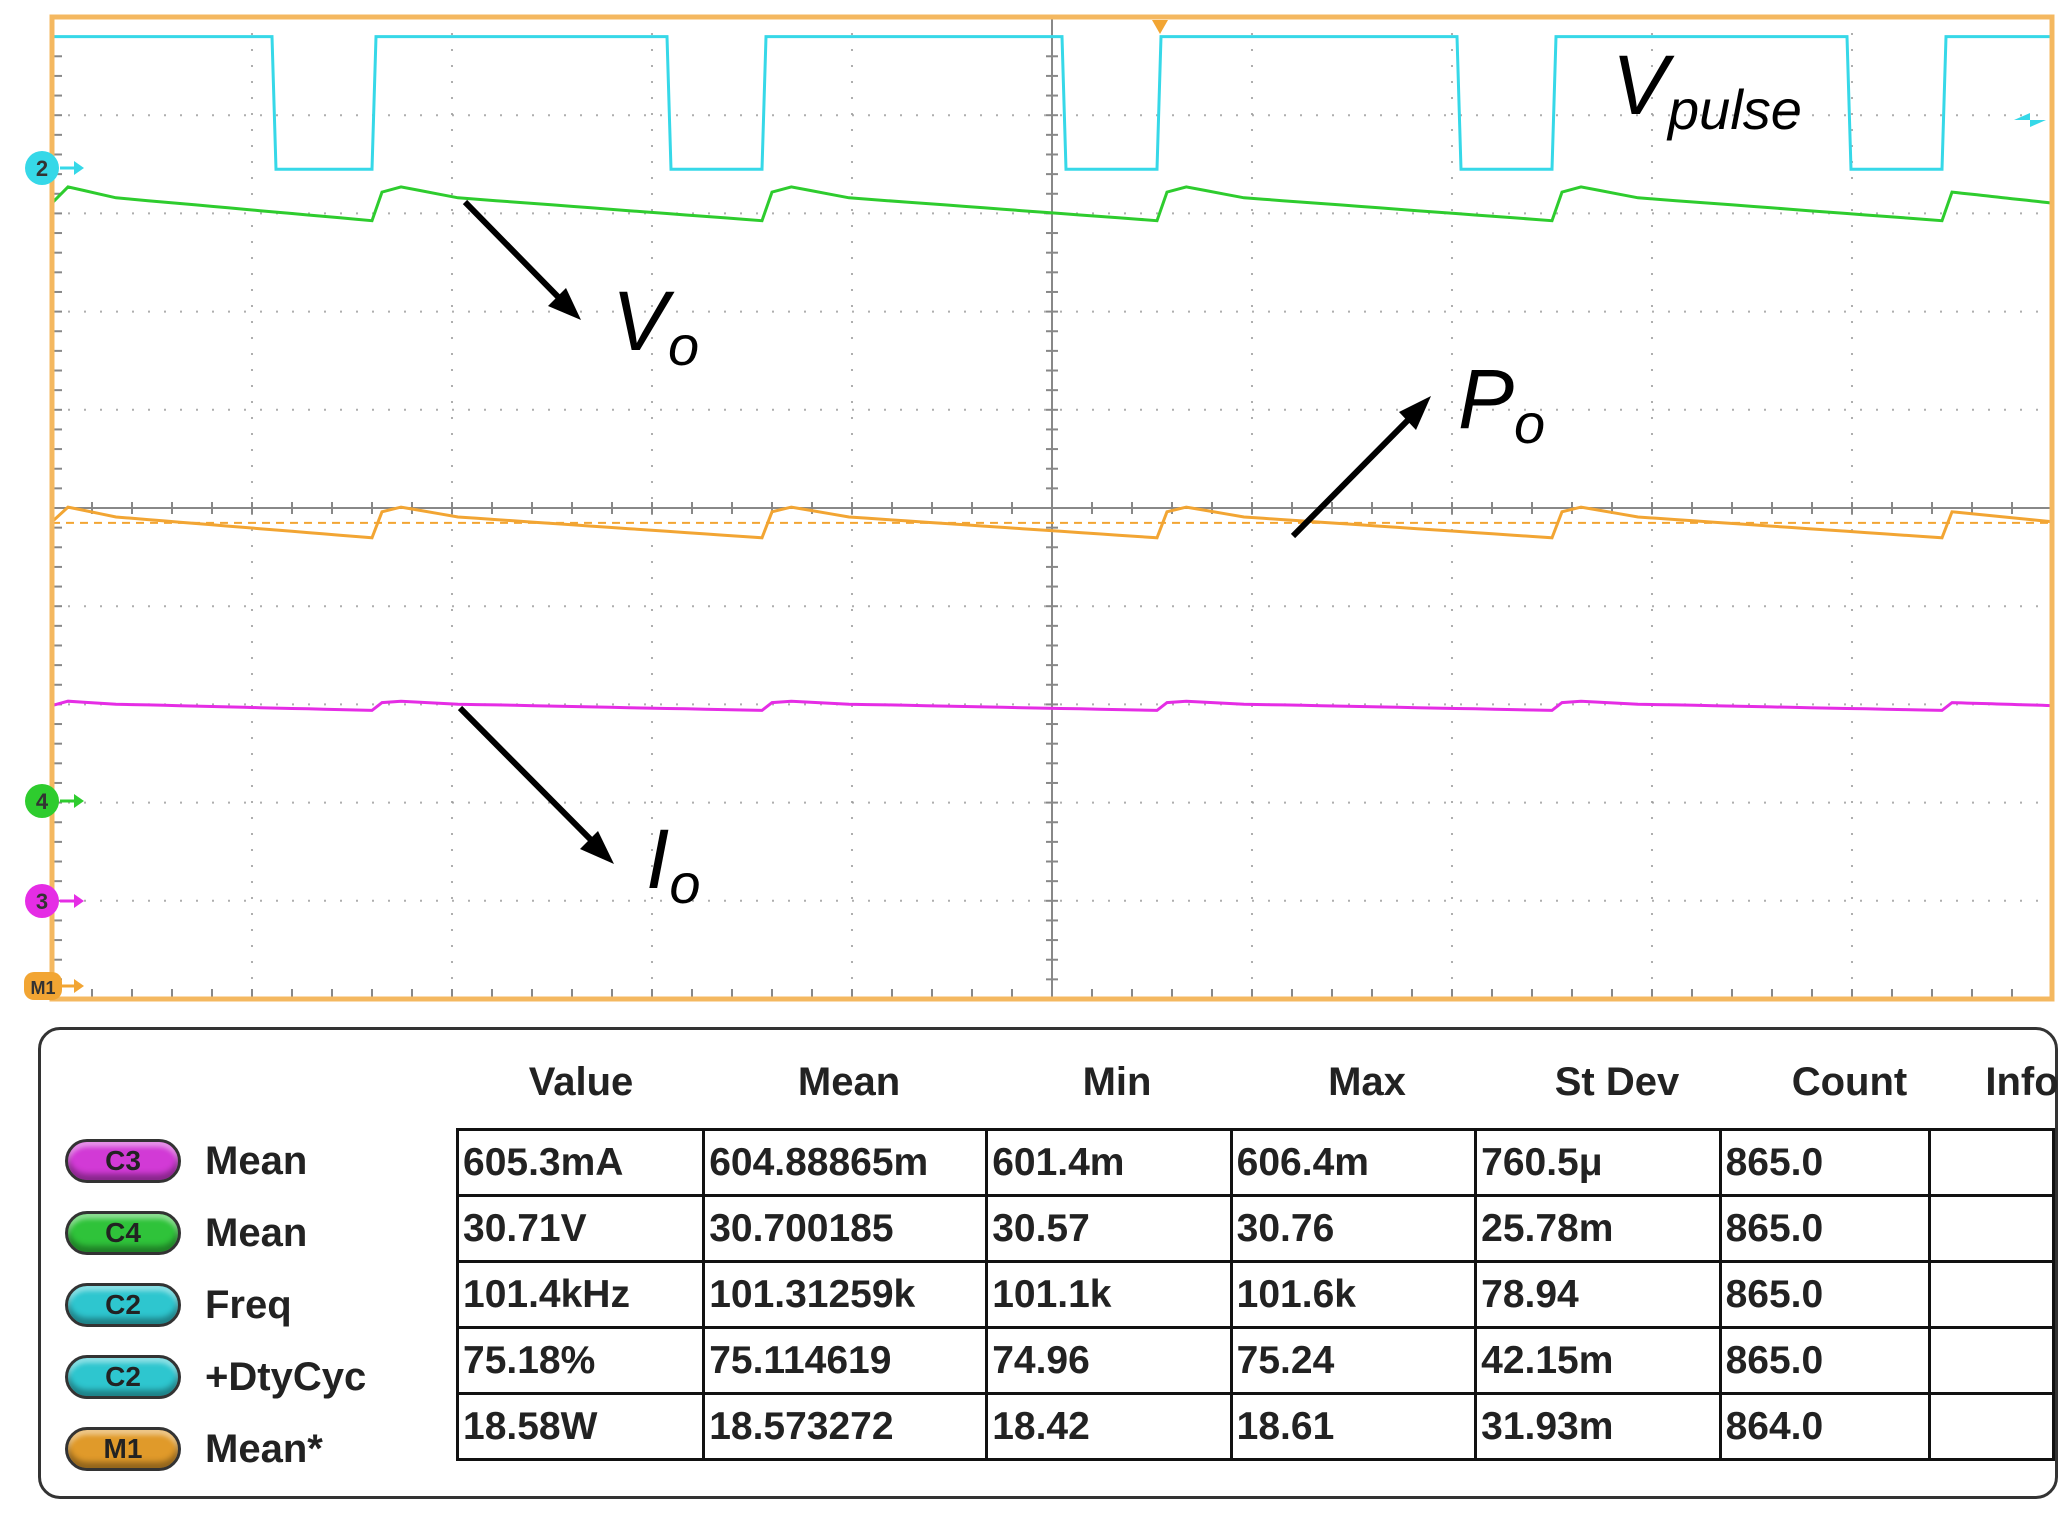 The image size is (2072, 1520). What do you see at coordinates (1160, 27) in the screenshot?
I see `trigger-position-marker` at bounding box center [1160, 27].